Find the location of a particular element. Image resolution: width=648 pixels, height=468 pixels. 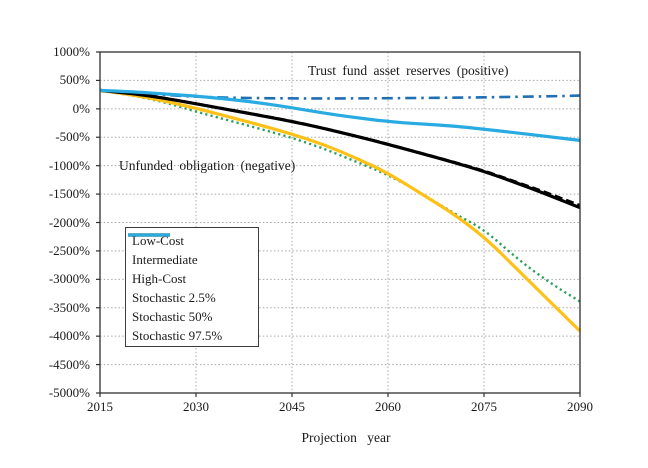

y-tick-label: -4000% is located at coordinates (69, 336).